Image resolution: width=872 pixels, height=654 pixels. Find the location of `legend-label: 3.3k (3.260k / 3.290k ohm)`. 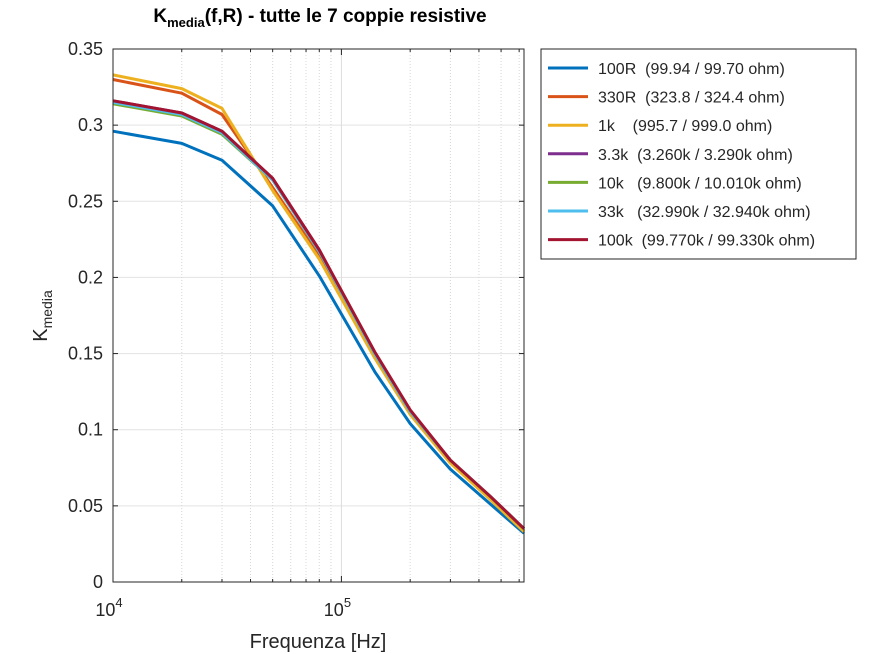

legend-label: 3.3k (3.260k / 3.290k ohm) is located at coordinates (695, 155).